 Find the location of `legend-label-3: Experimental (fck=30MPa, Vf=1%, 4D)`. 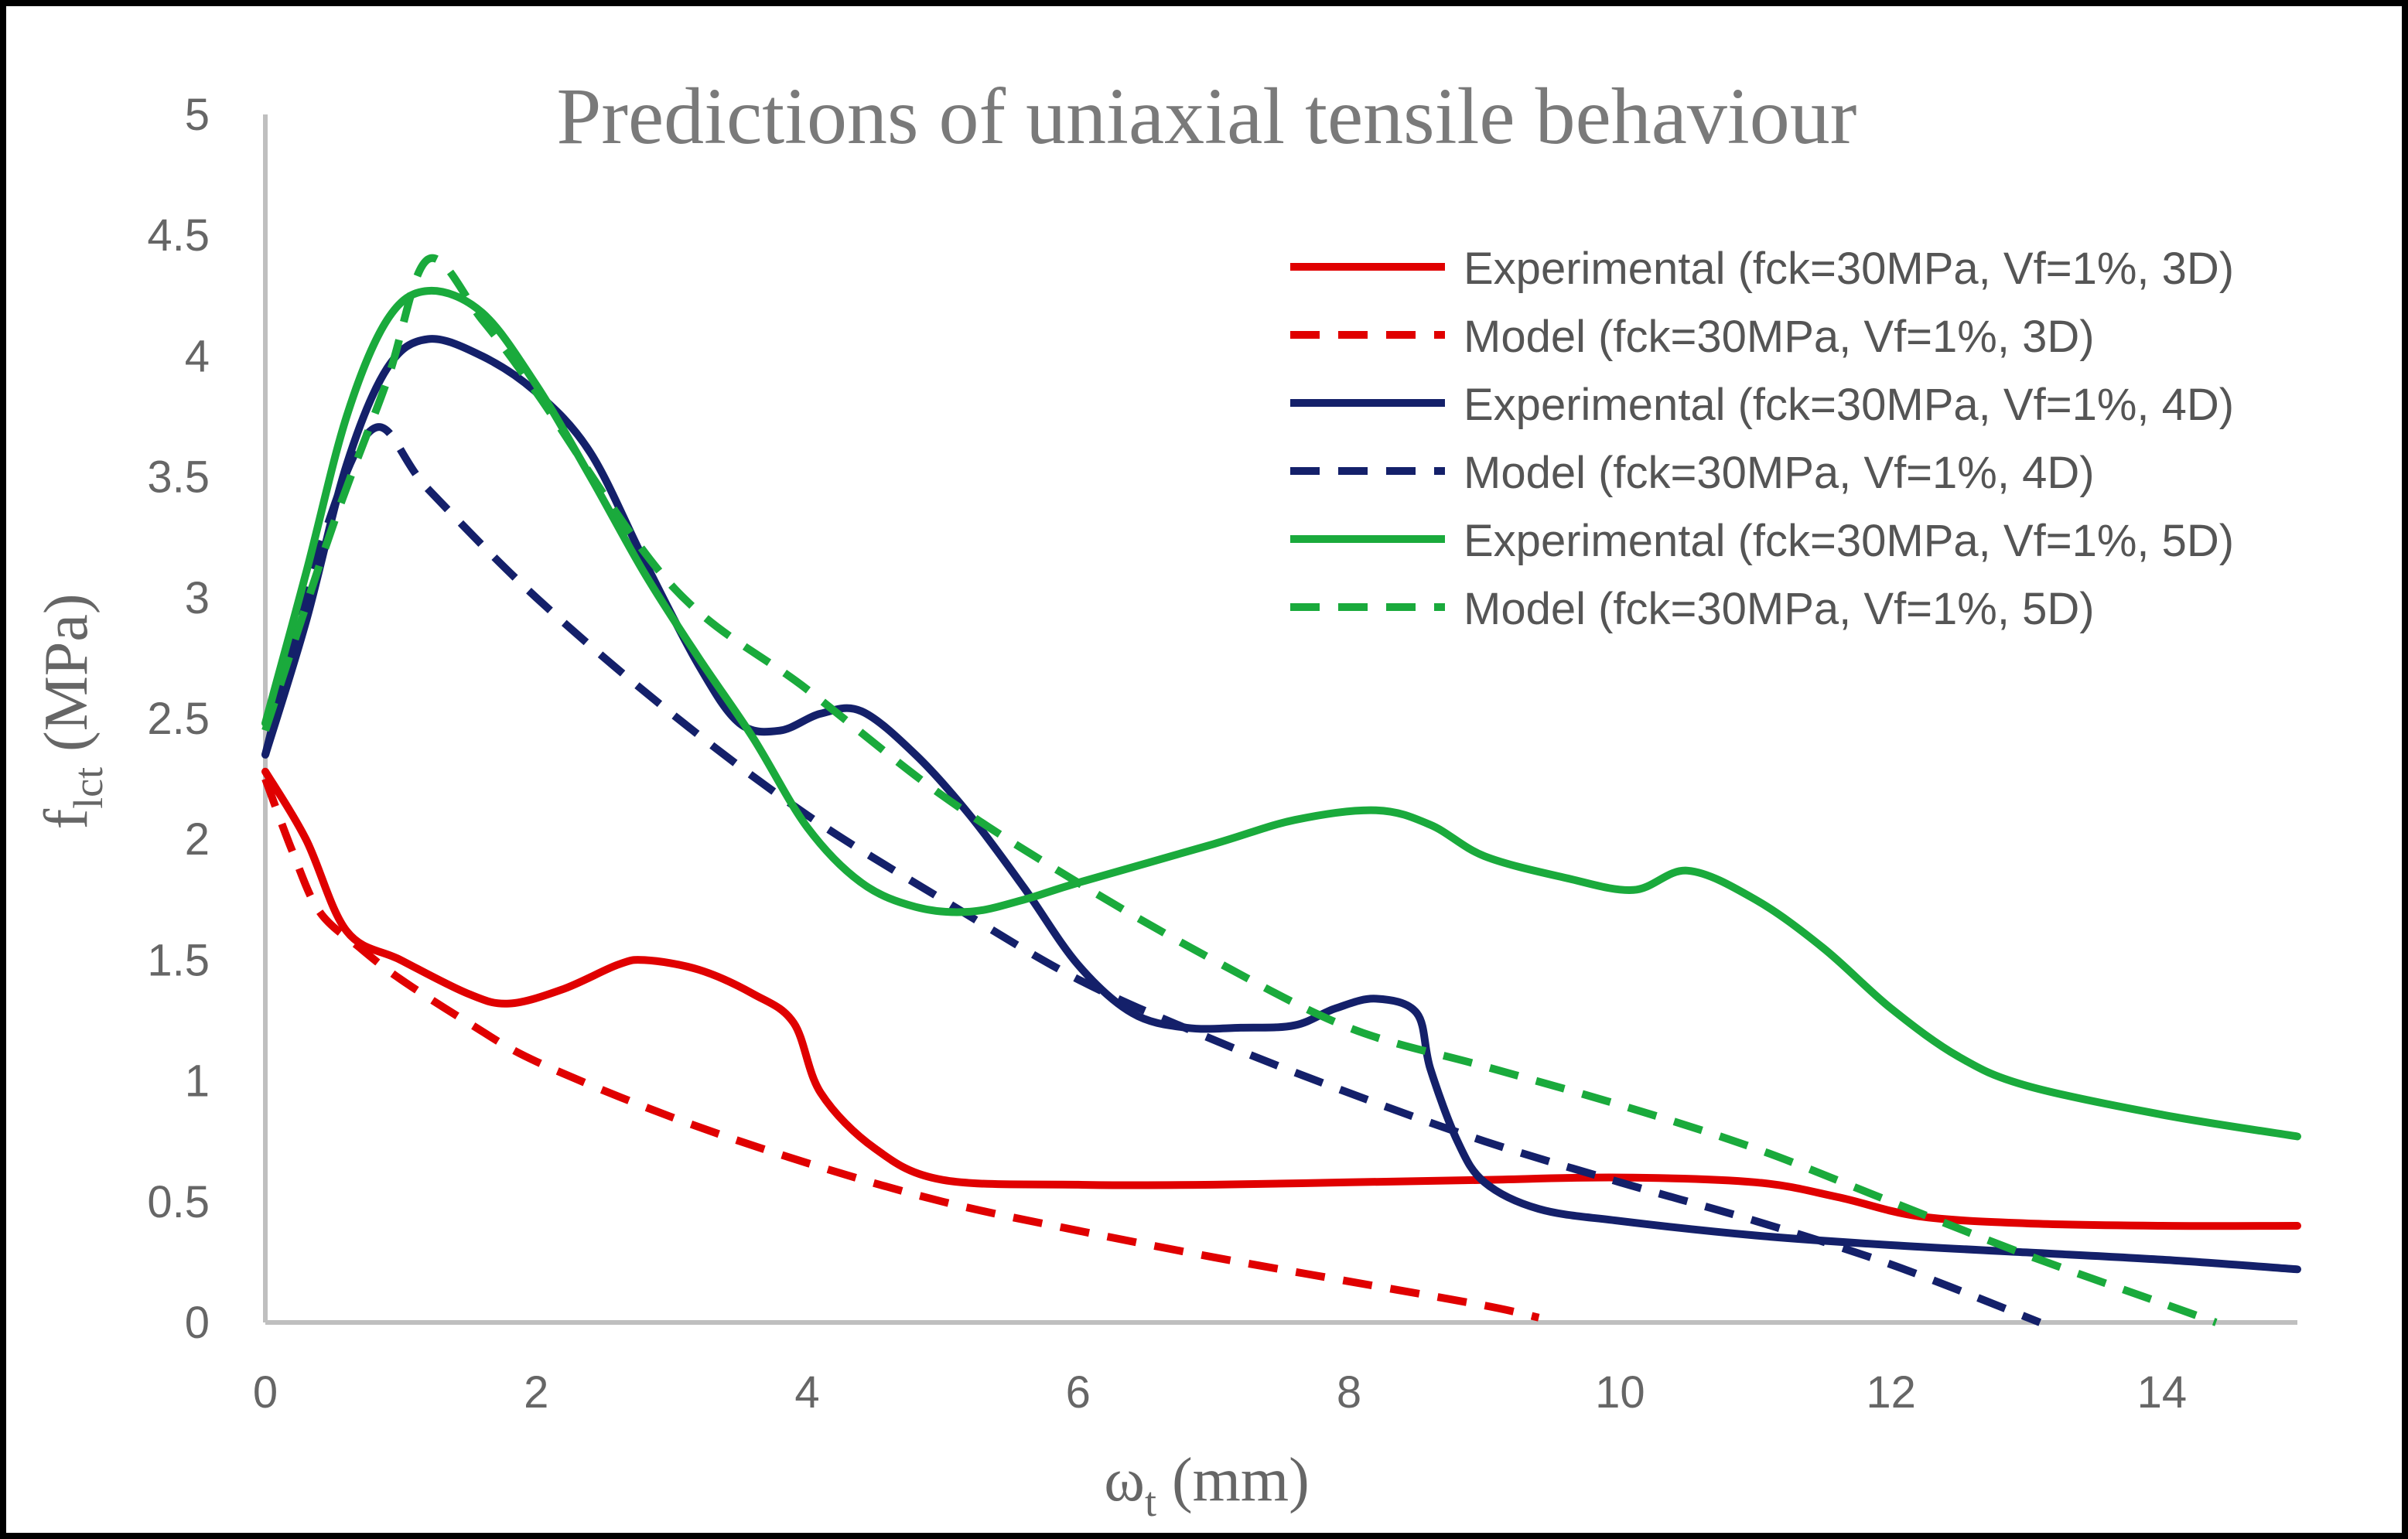

legend-label-3: Experimental (fck=30MPa, Vf=1%, 4D) is located at coordinates (1849, 405).